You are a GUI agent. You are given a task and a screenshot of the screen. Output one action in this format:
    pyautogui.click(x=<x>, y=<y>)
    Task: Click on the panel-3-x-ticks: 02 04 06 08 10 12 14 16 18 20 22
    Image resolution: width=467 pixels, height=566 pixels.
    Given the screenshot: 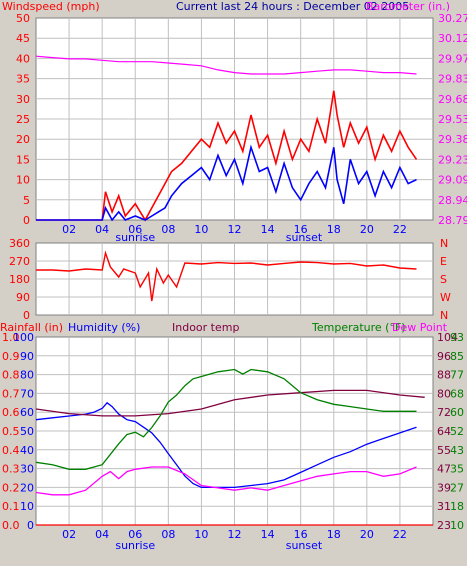 What is the action you would take?
    pyautogui.click(x=234, y=534)
    